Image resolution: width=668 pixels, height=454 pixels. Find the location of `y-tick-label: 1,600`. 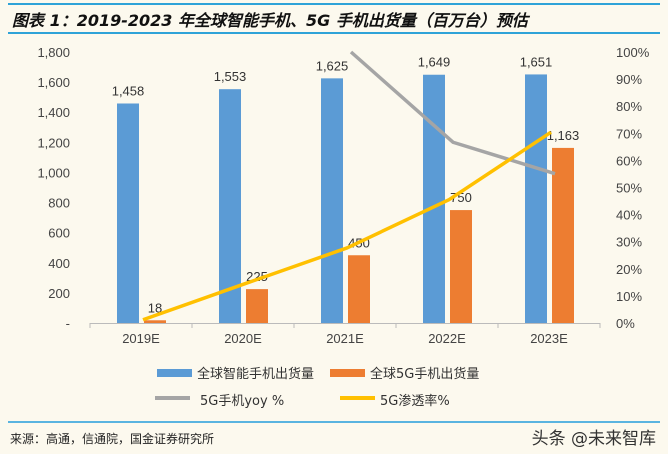

y-tick-label: 1,600 is located at coordinates (53, 82).